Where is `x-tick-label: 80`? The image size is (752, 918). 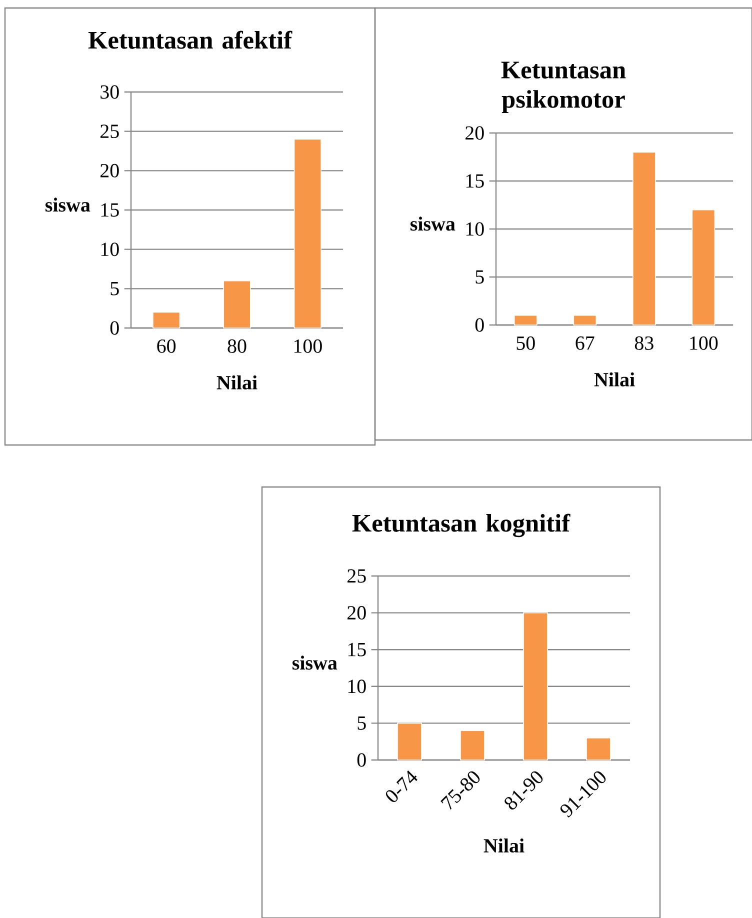
x-tick-label: 80 is located at coordinates (237, 346).